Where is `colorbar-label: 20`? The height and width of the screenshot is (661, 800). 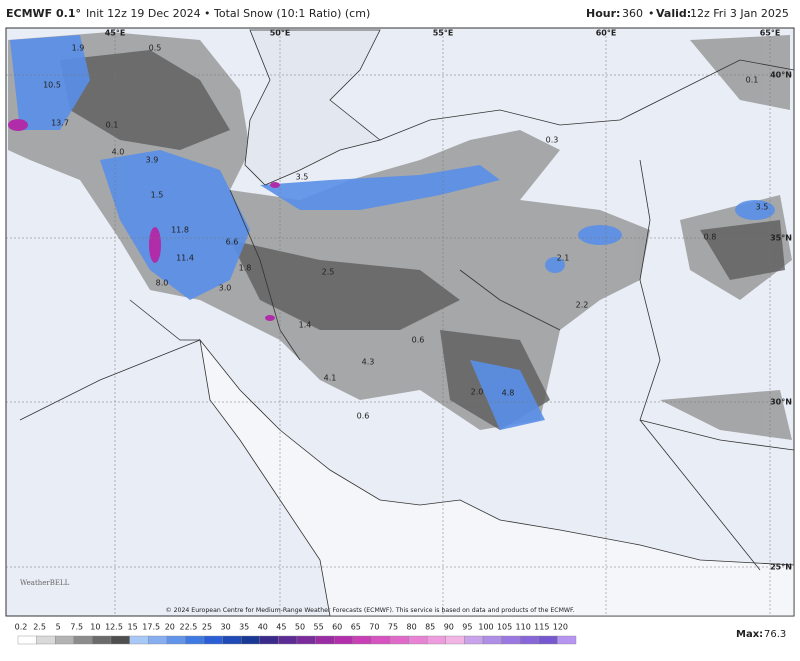
colorbar-label: 20 is located at coordinates (170, 627).